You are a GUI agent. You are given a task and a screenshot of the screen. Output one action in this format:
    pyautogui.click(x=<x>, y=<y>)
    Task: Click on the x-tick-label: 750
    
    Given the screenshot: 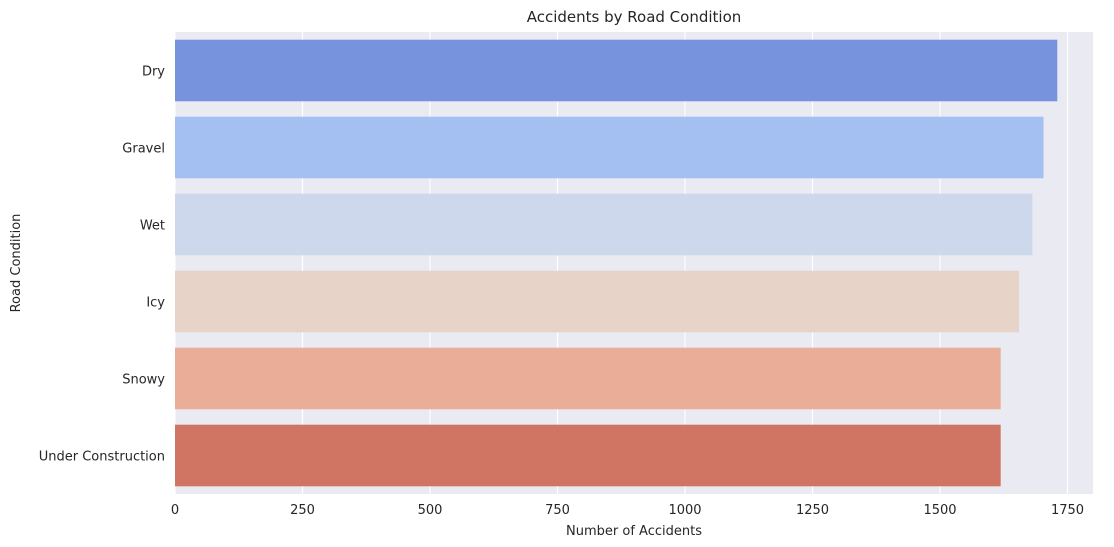 What is the action you would take?
    pyautogui.click(x=557, y=510)
    